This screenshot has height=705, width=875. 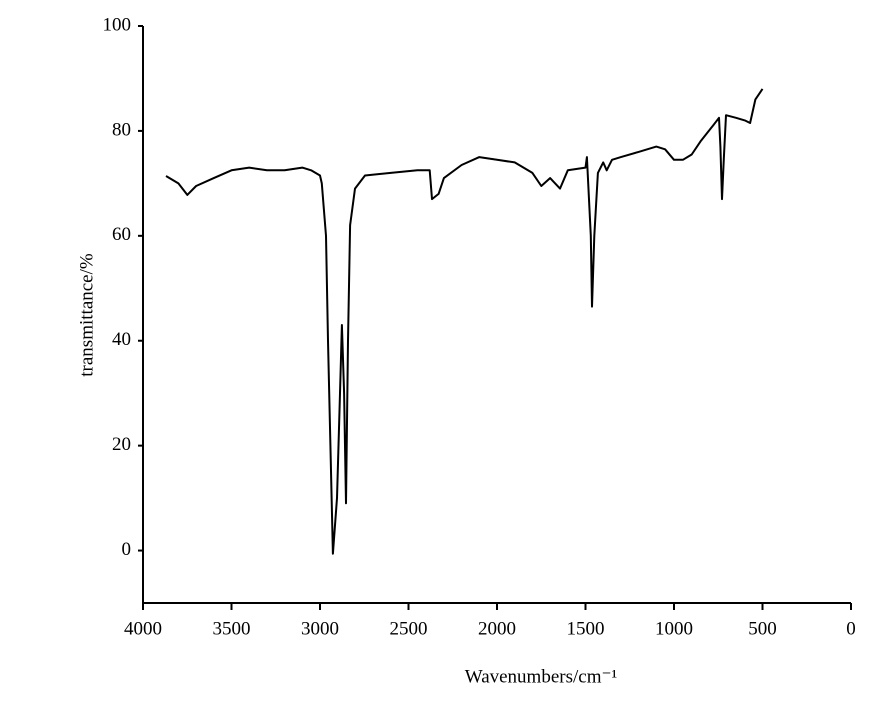 What do you see at coordinates (851, 628) in the screenshot?
I see `x-tick-label: 0` at bounding box center [851, 628].